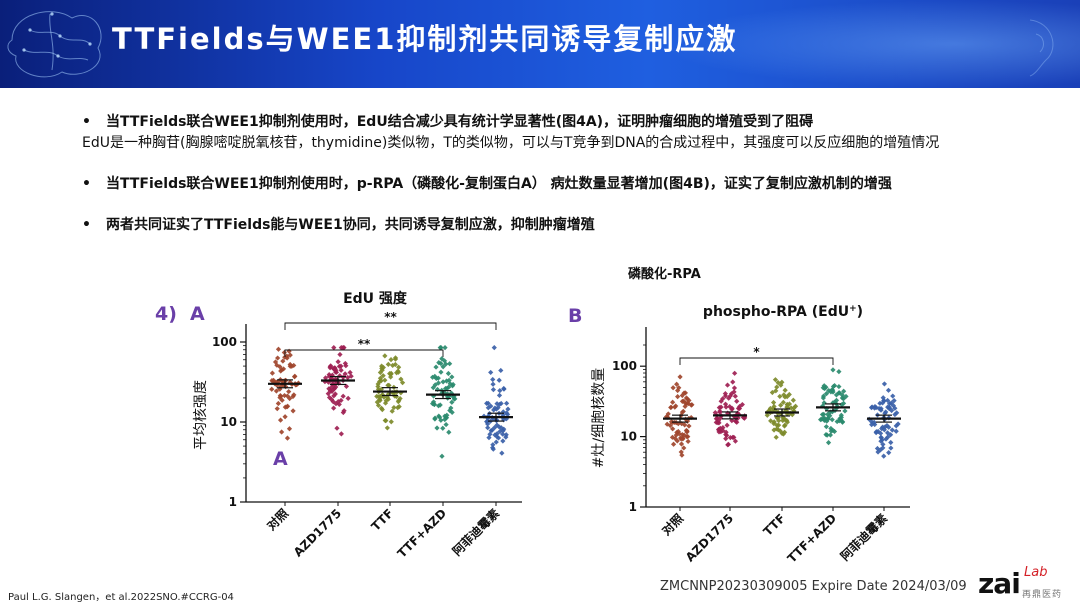 The image size is (1080, 608). I want to click on chart-a-x-tick-label: TTF+AZD, so click(422, 533).